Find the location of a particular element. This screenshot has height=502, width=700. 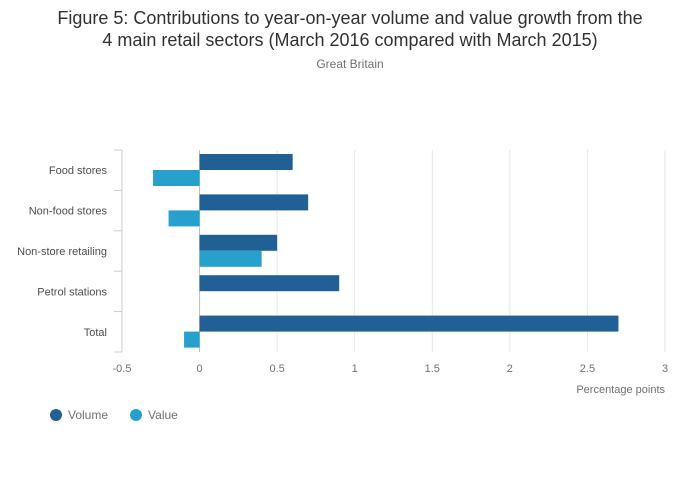

category-label: Total is located at coordinates (95, 333).